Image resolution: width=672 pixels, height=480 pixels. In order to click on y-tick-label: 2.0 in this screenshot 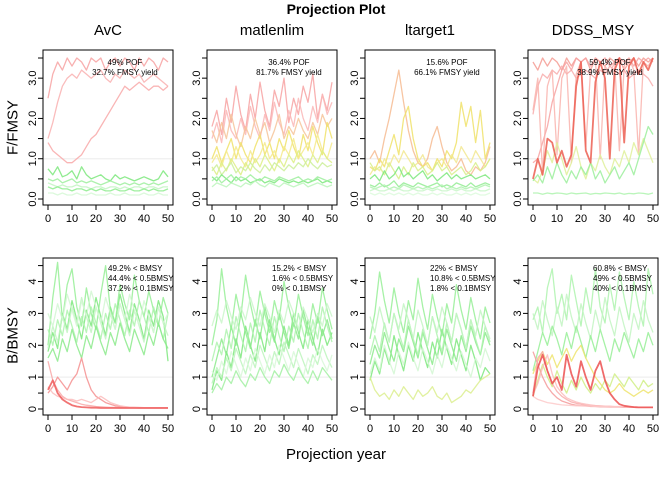, I will do `click(518, 118)`.